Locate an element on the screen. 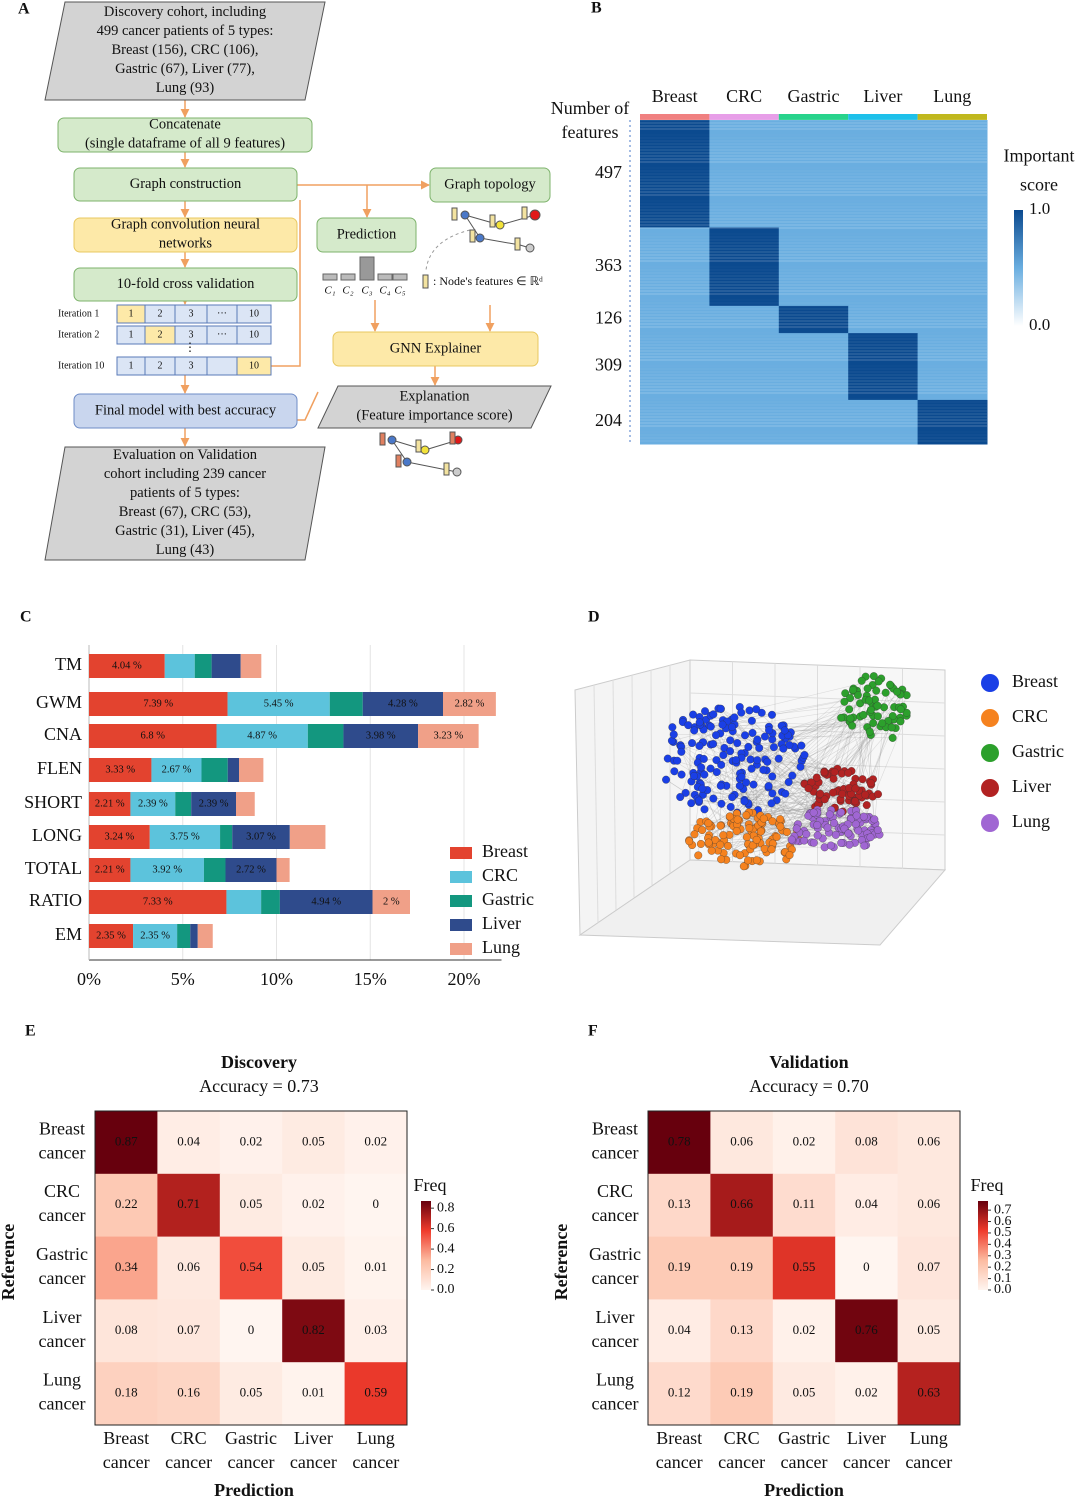  column-label: CRC cancer is located at coordinates (741, 1450).